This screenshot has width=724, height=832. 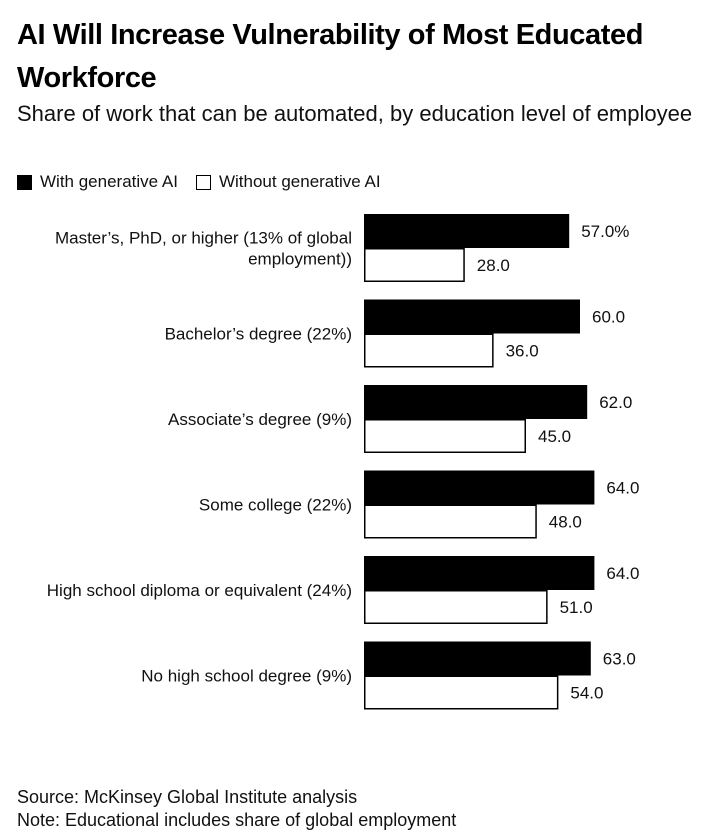 I want to click on data-label: 51.0, so click(x=576, y=607).